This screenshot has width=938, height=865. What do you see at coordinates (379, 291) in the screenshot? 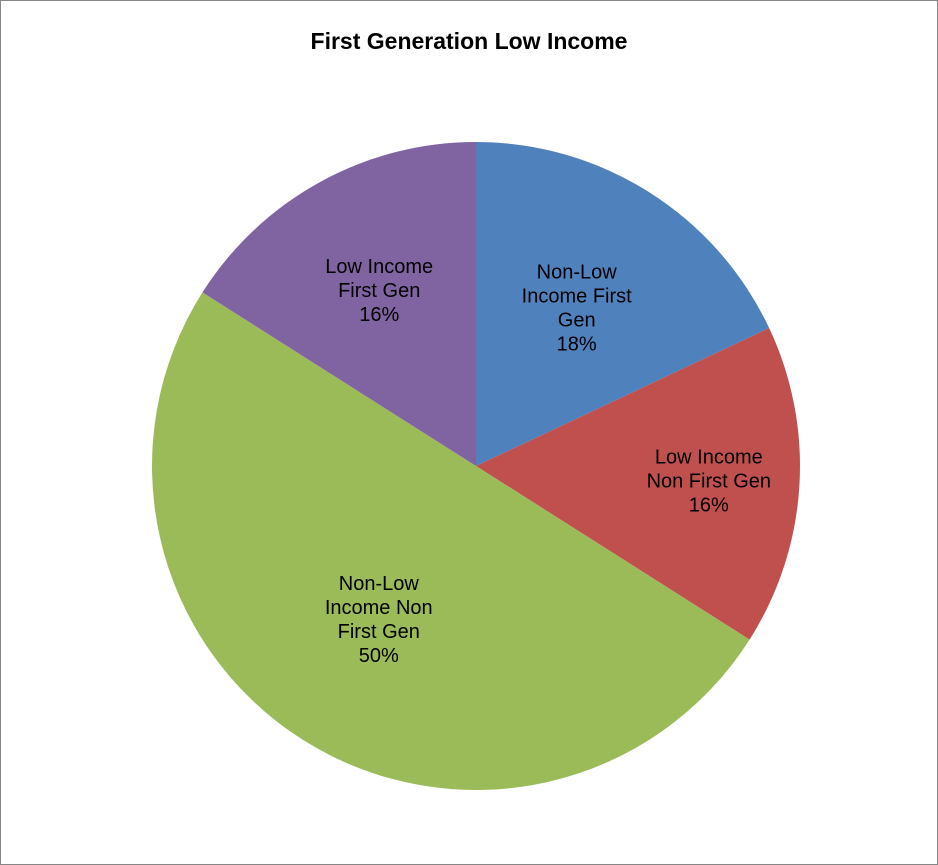
I see `pie-slice-label-4: Low Income First Gen 16%` at bounding box center [379, 291].